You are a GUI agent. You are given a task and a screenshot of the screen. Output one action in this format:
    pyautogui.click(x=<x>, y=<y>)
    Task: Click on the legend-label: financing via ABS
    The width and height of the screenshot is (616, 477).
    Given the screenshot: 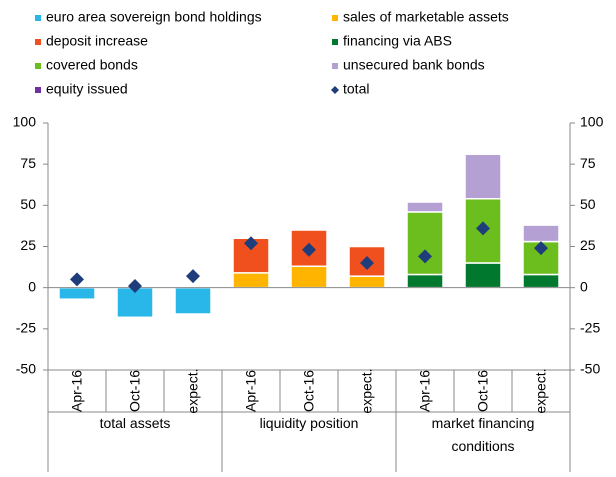 What is the action you would take?
    pyautogui.click(x=397, y=41)
    